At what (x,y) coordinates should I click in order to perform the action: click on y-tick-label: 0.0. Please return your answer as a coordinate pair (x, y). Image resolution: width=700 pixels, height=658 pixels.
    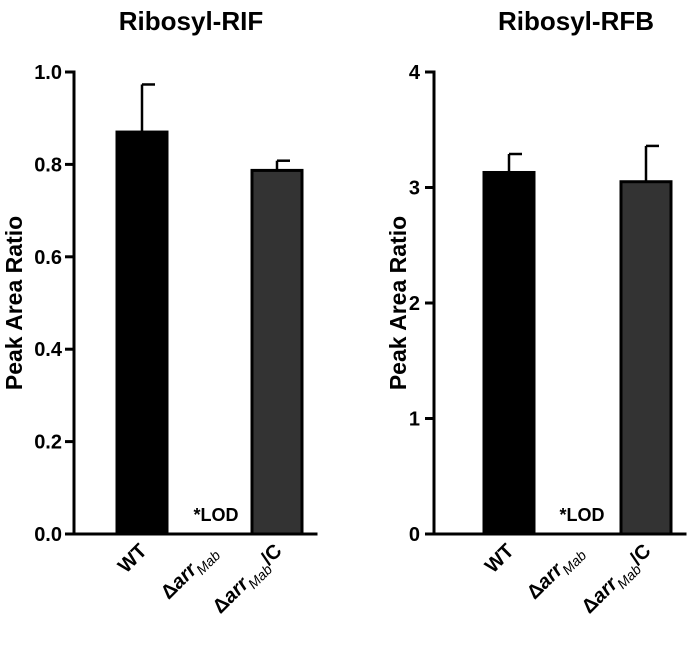
    Looking at the image, I should click on (48, 535).